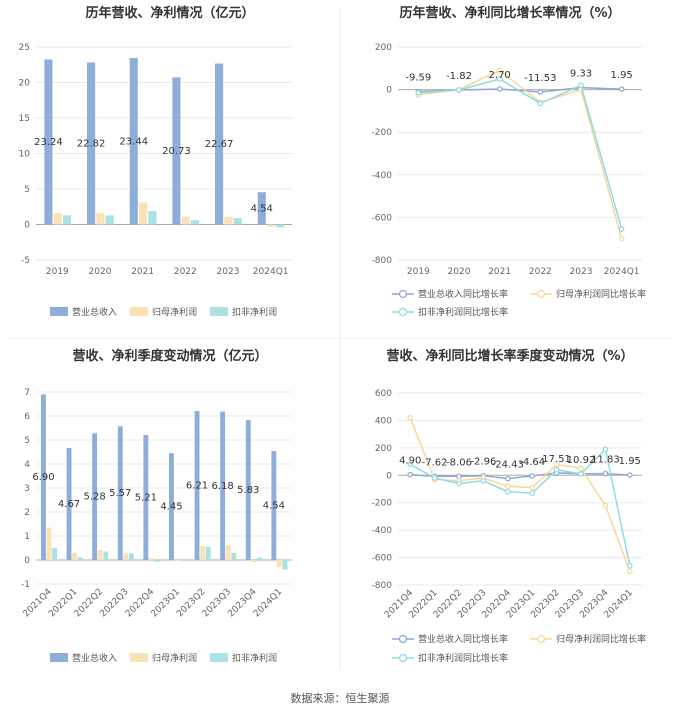  Describe the element at coordinates (382, 504) in the screenshot. I see `y-tick-label: -200` at that location.